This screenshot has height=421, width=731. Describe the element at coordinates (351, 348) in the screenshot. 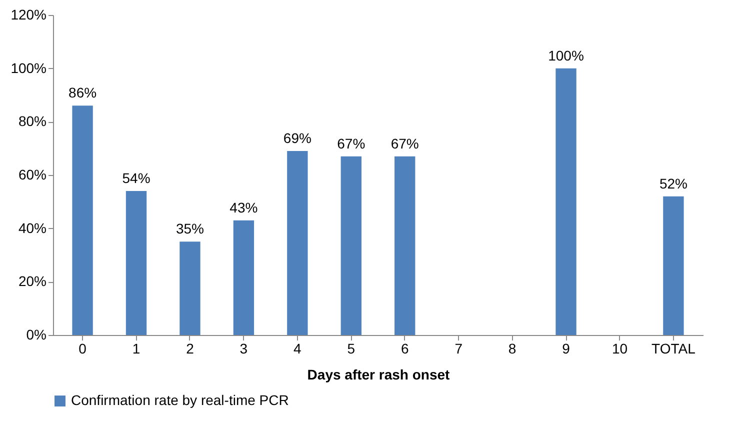

I see `x-tick-label: 5` at that location.